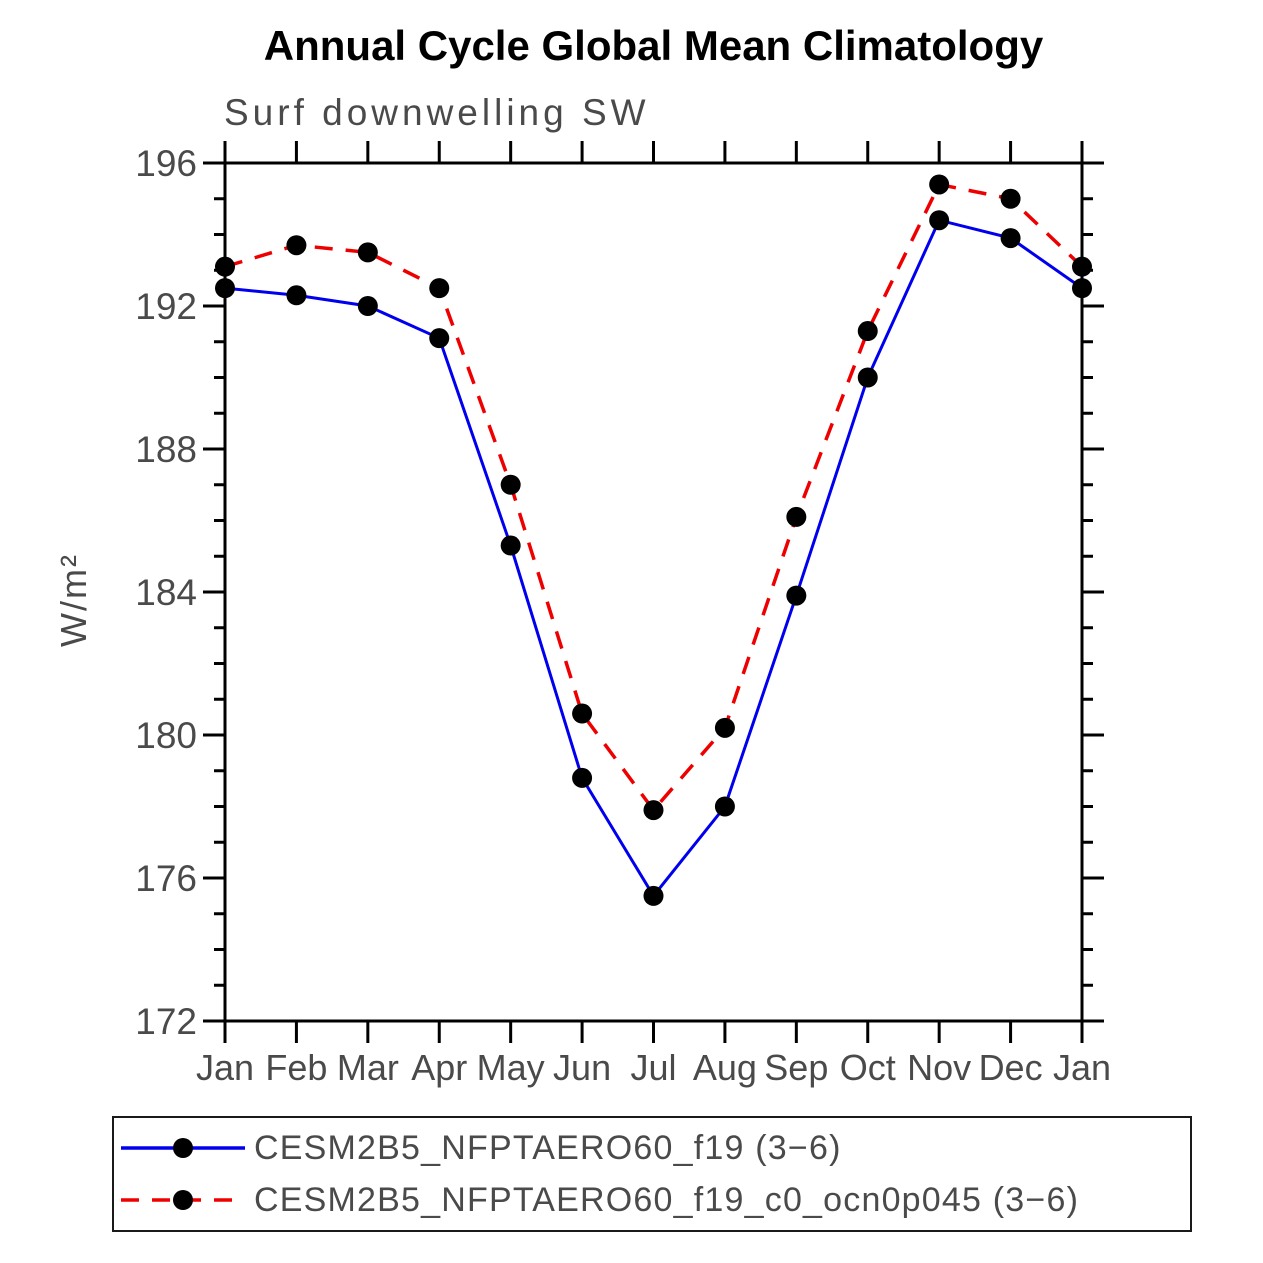 The width and height of the screenshot is (1263, 1263). Describe the element at coordinates (511, 1067) in the screenshot. I see `x-tick-label: May` at that location.